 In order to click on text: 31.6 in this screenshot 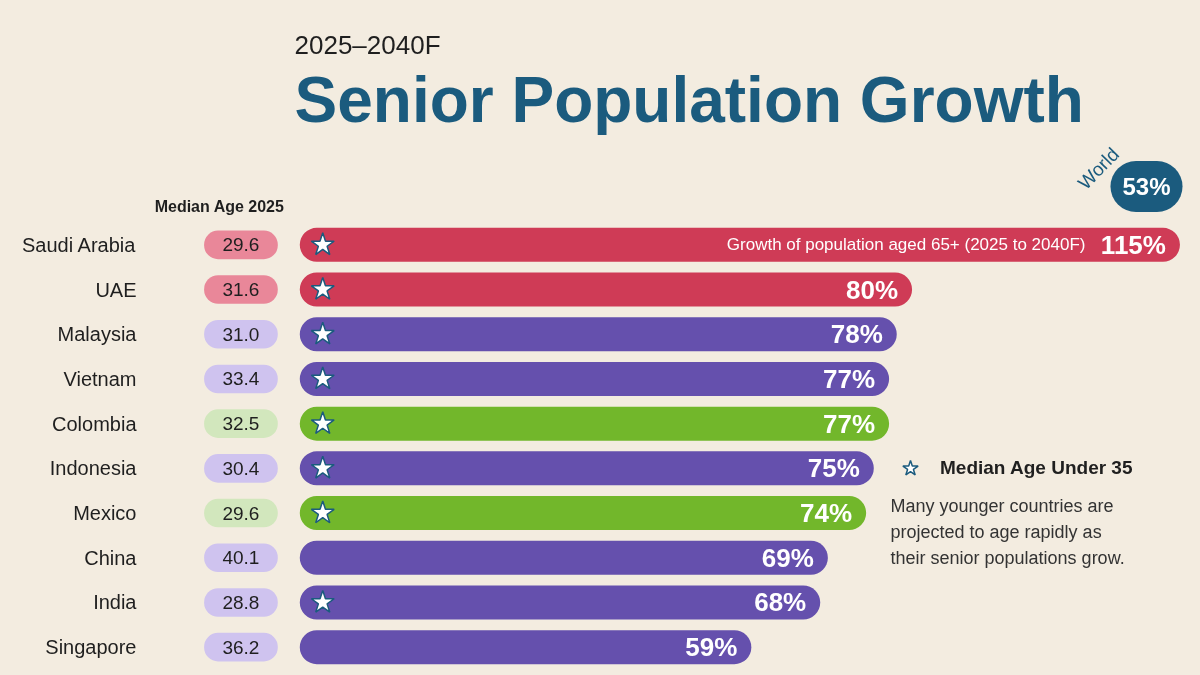, I will do `click(241, 290)`.